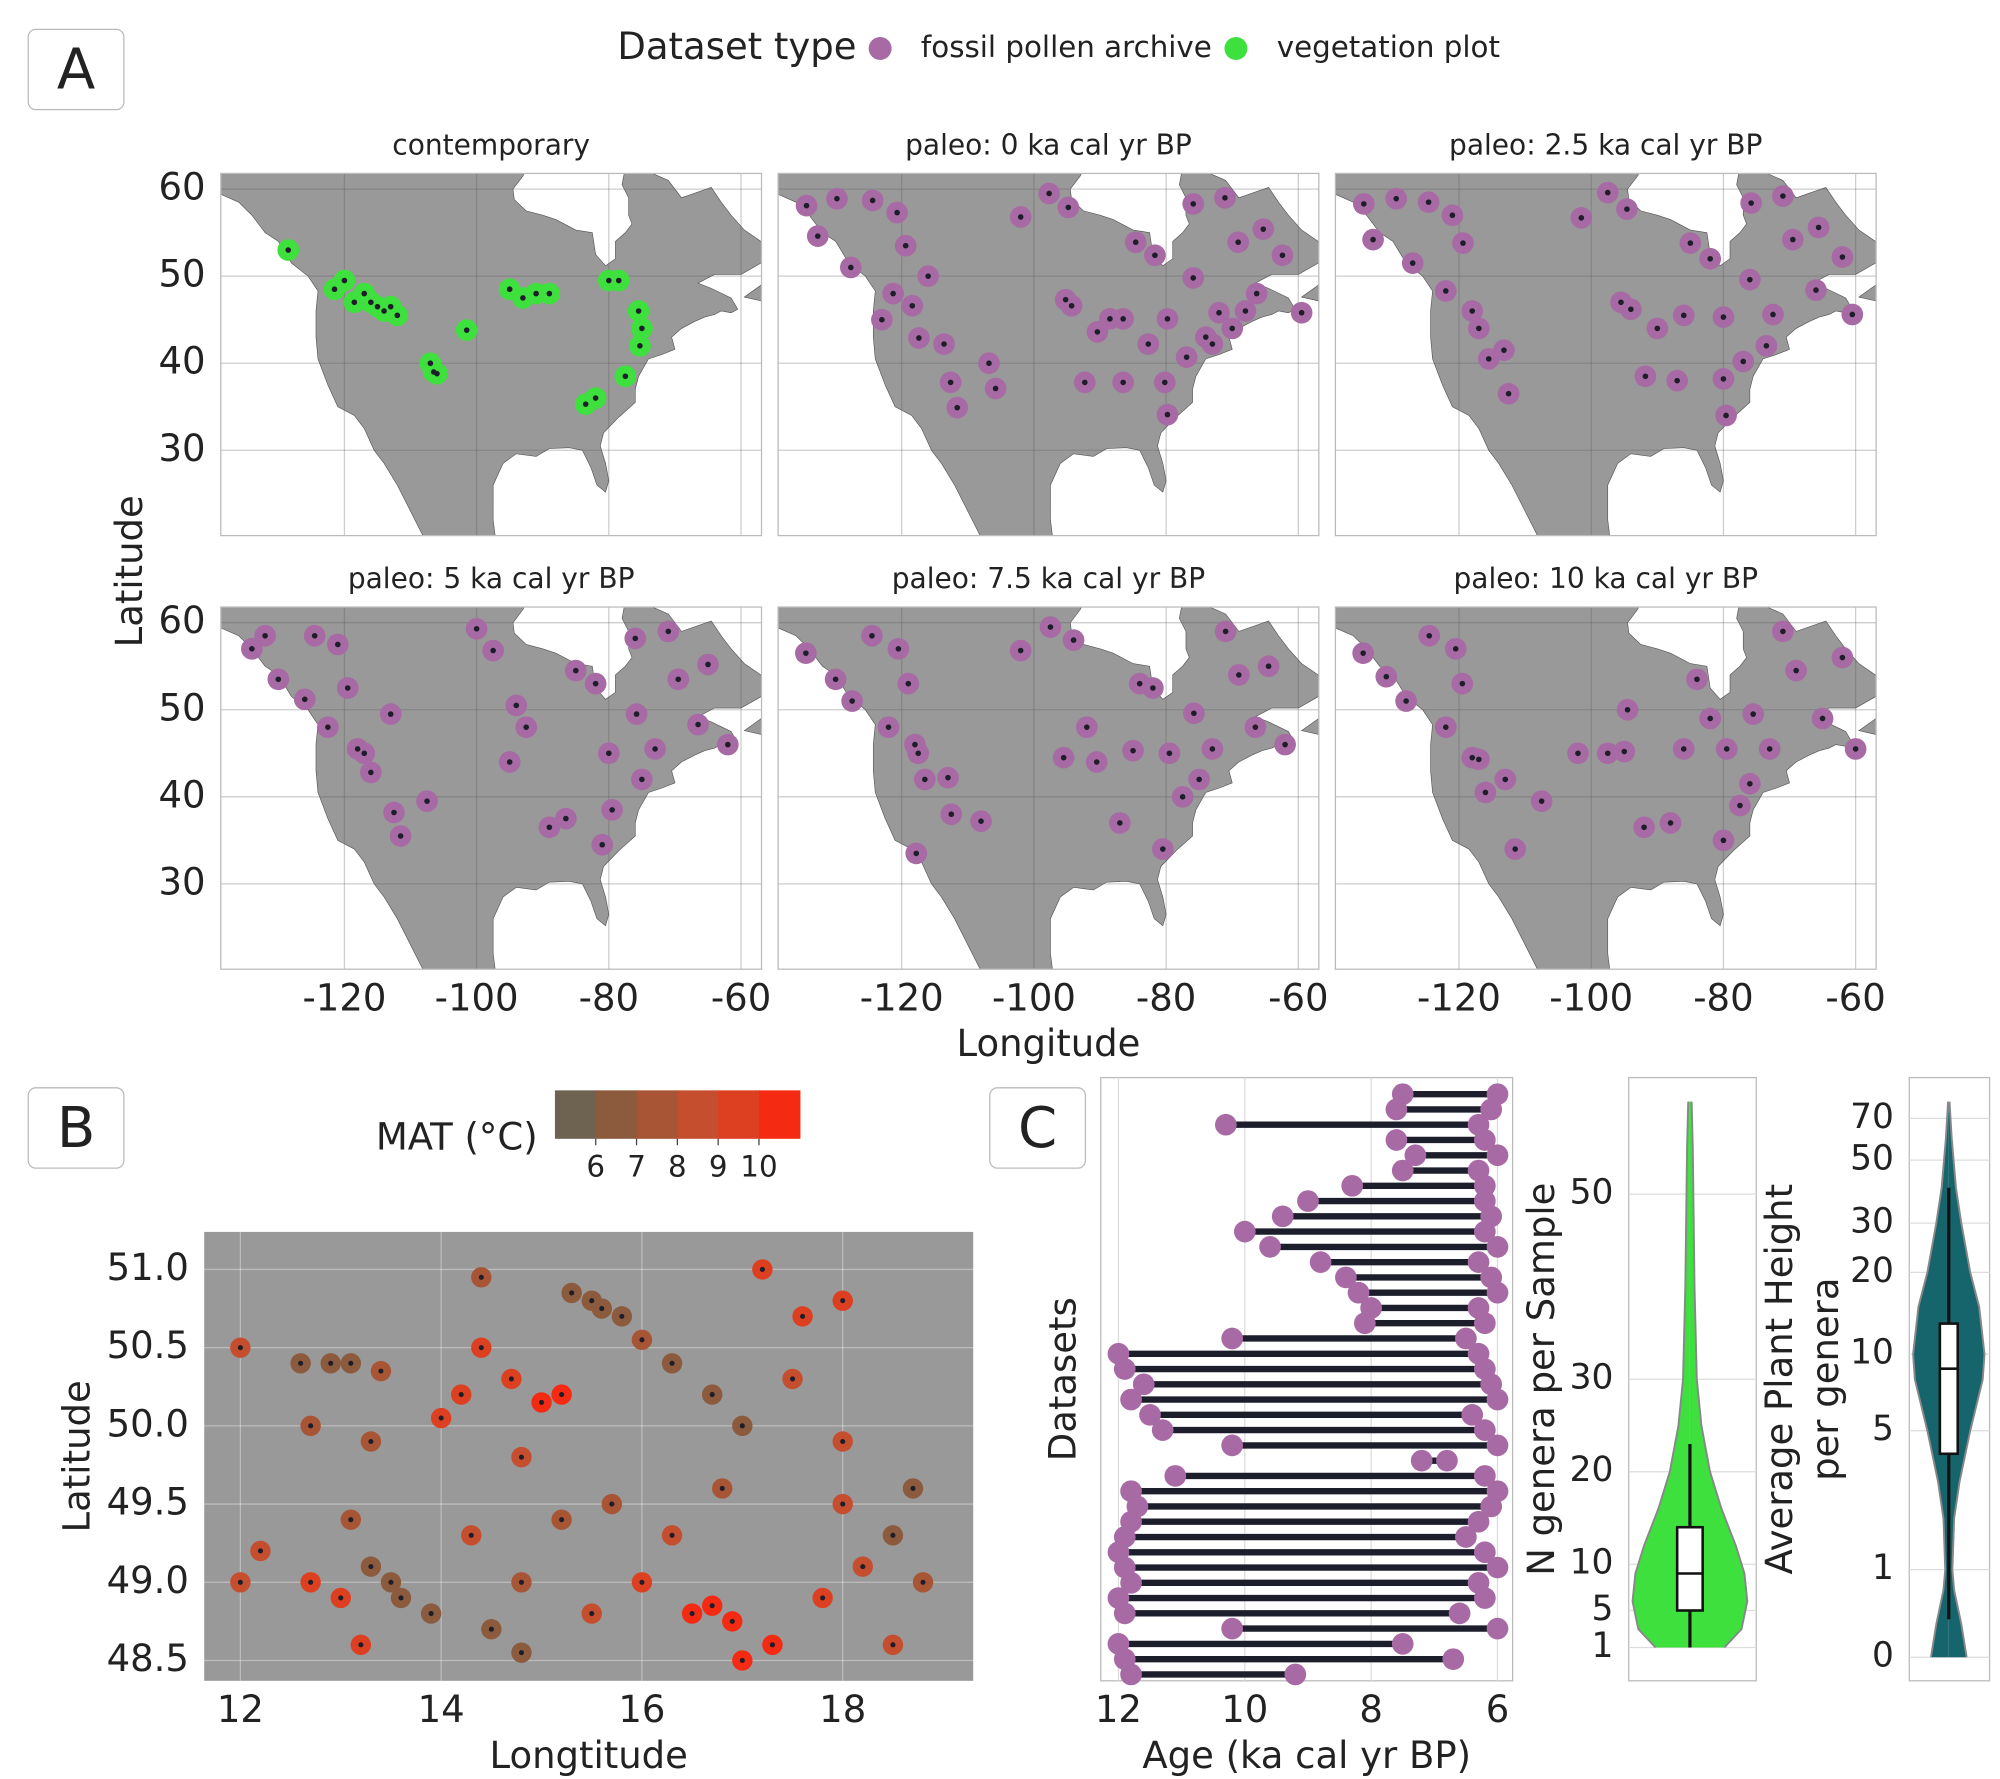 The width and height of the screenshot is (2000, 1779). What do you see at coordinates (1872, 1159) in the screenshot?
I see `y-tick-label: 50` at bounding box center [1872, 1159].